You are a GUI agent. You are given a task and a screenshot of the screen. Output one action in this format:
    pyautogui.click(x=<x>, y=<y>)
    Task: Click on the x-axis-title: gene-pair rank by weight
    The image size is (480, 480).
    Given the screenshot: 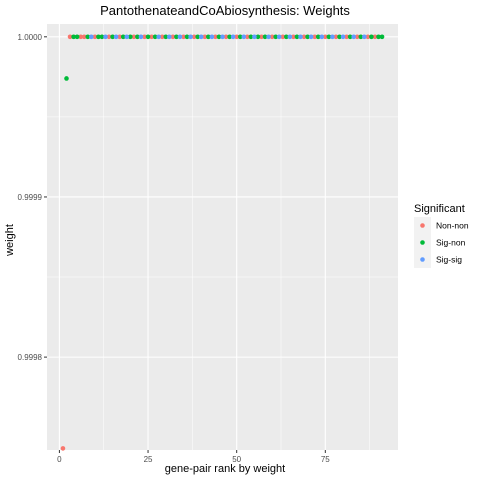 What is the action you would take?
    pyautogui.click(x=225, y=469)
    